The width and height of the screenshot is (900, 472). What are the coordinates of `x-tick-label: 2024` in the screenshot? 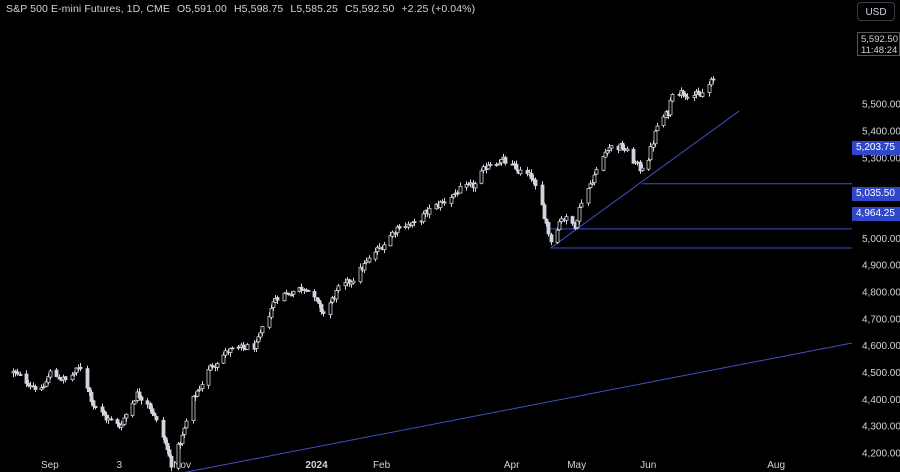 It's located at (316, 465).